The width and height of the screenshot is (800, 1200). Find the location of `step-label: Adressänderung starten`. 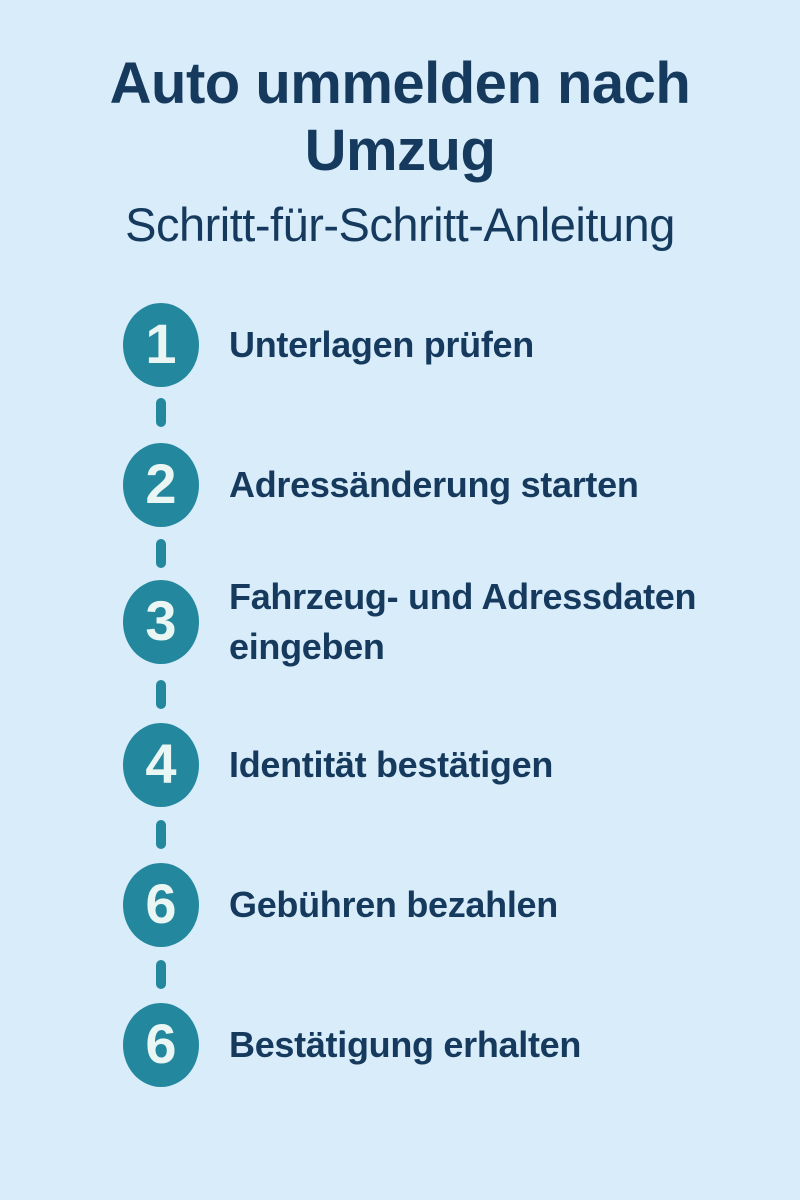

step-label: Adressänderung starten is located at coordinates (434, 485).